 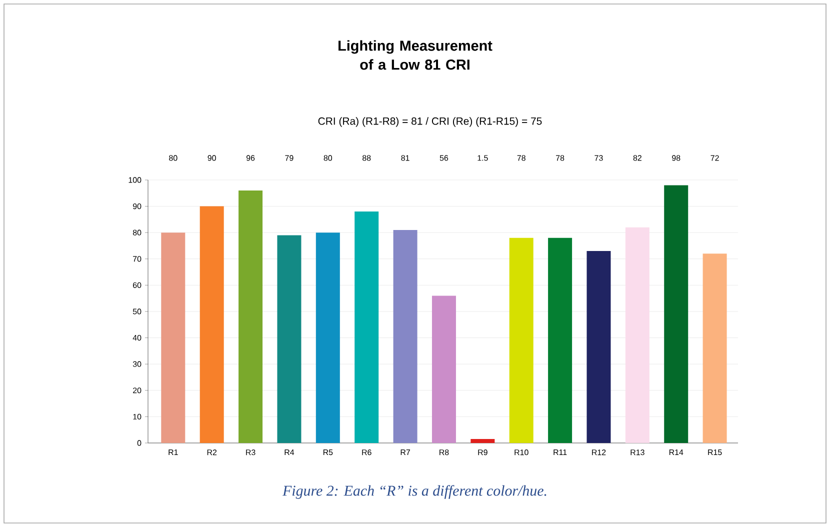 What do you see at coordinates (414, 492) in the screenshot?
I see `caption: Figure 2: Each “R” is a different color/hue.` at bounding box center [414, 492].